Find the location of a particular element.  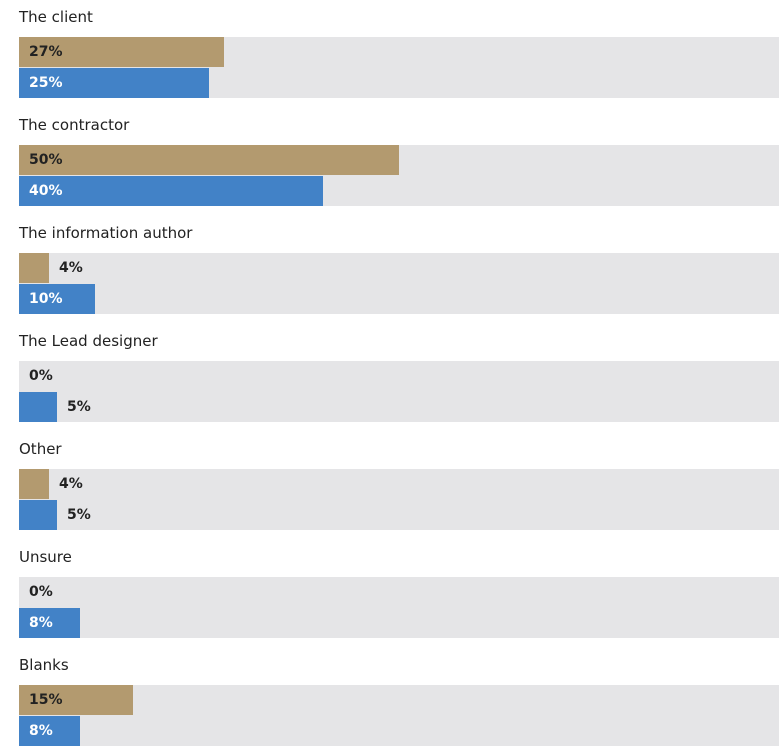

category-label: The contractor is located at coordinates (74, 125).